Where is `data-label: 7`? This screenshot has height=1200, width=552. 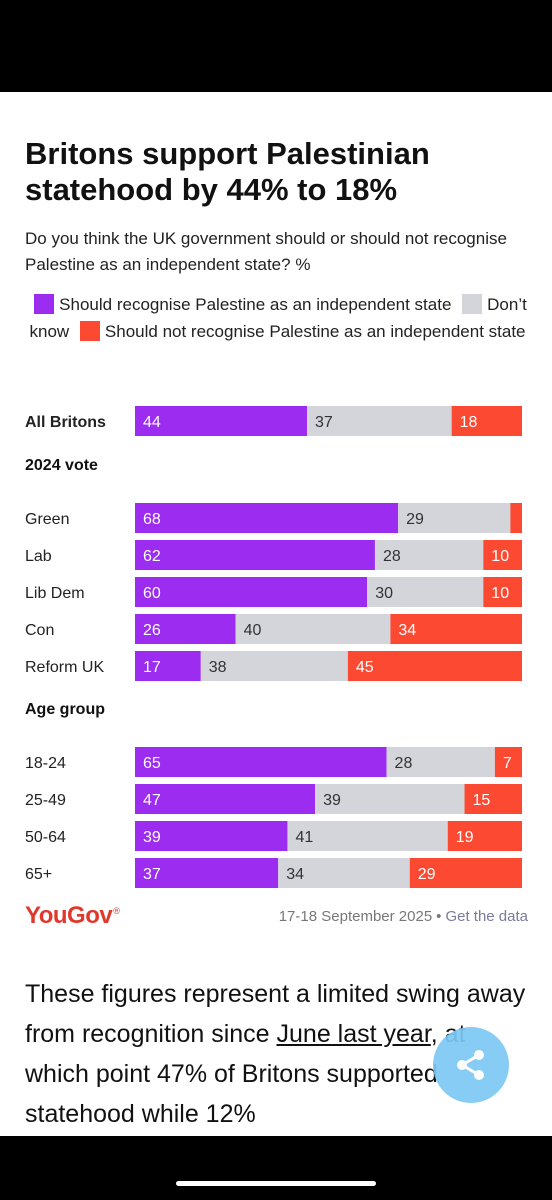 data-label: 7 is located at coordinates (507, 763).